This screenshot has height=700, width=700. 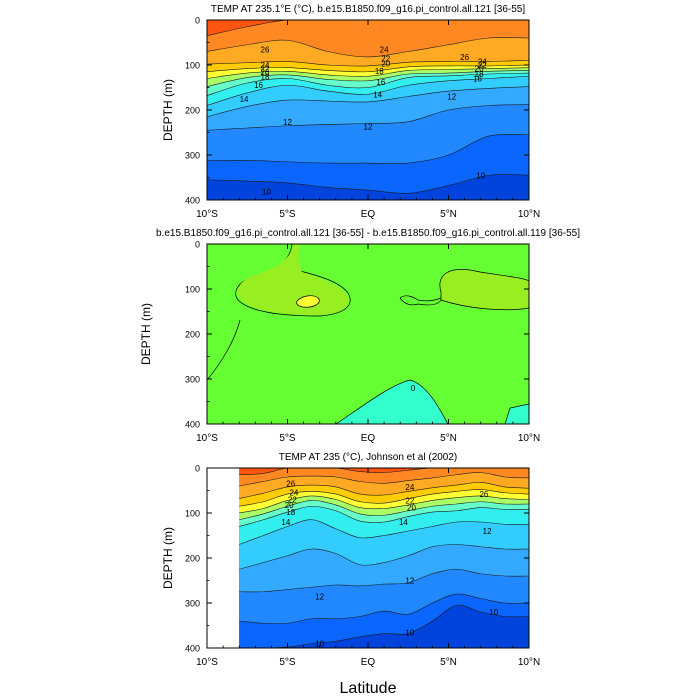 I want to click on panel-3-contour-lines, so click(x=384, y=558).